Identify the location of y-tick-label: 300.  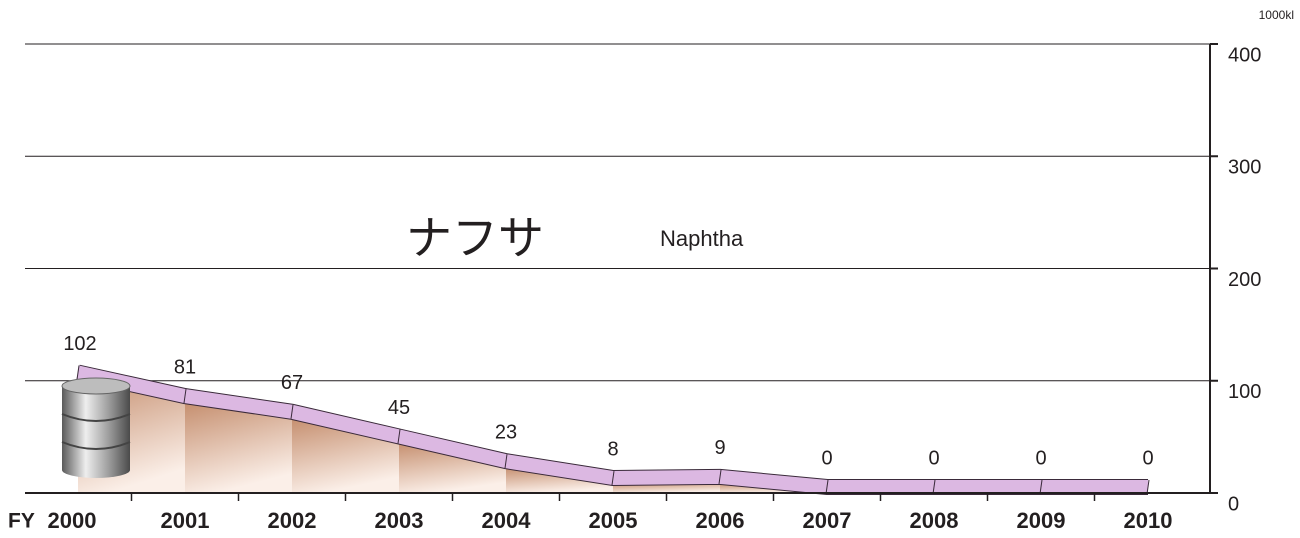
(1244, 168).